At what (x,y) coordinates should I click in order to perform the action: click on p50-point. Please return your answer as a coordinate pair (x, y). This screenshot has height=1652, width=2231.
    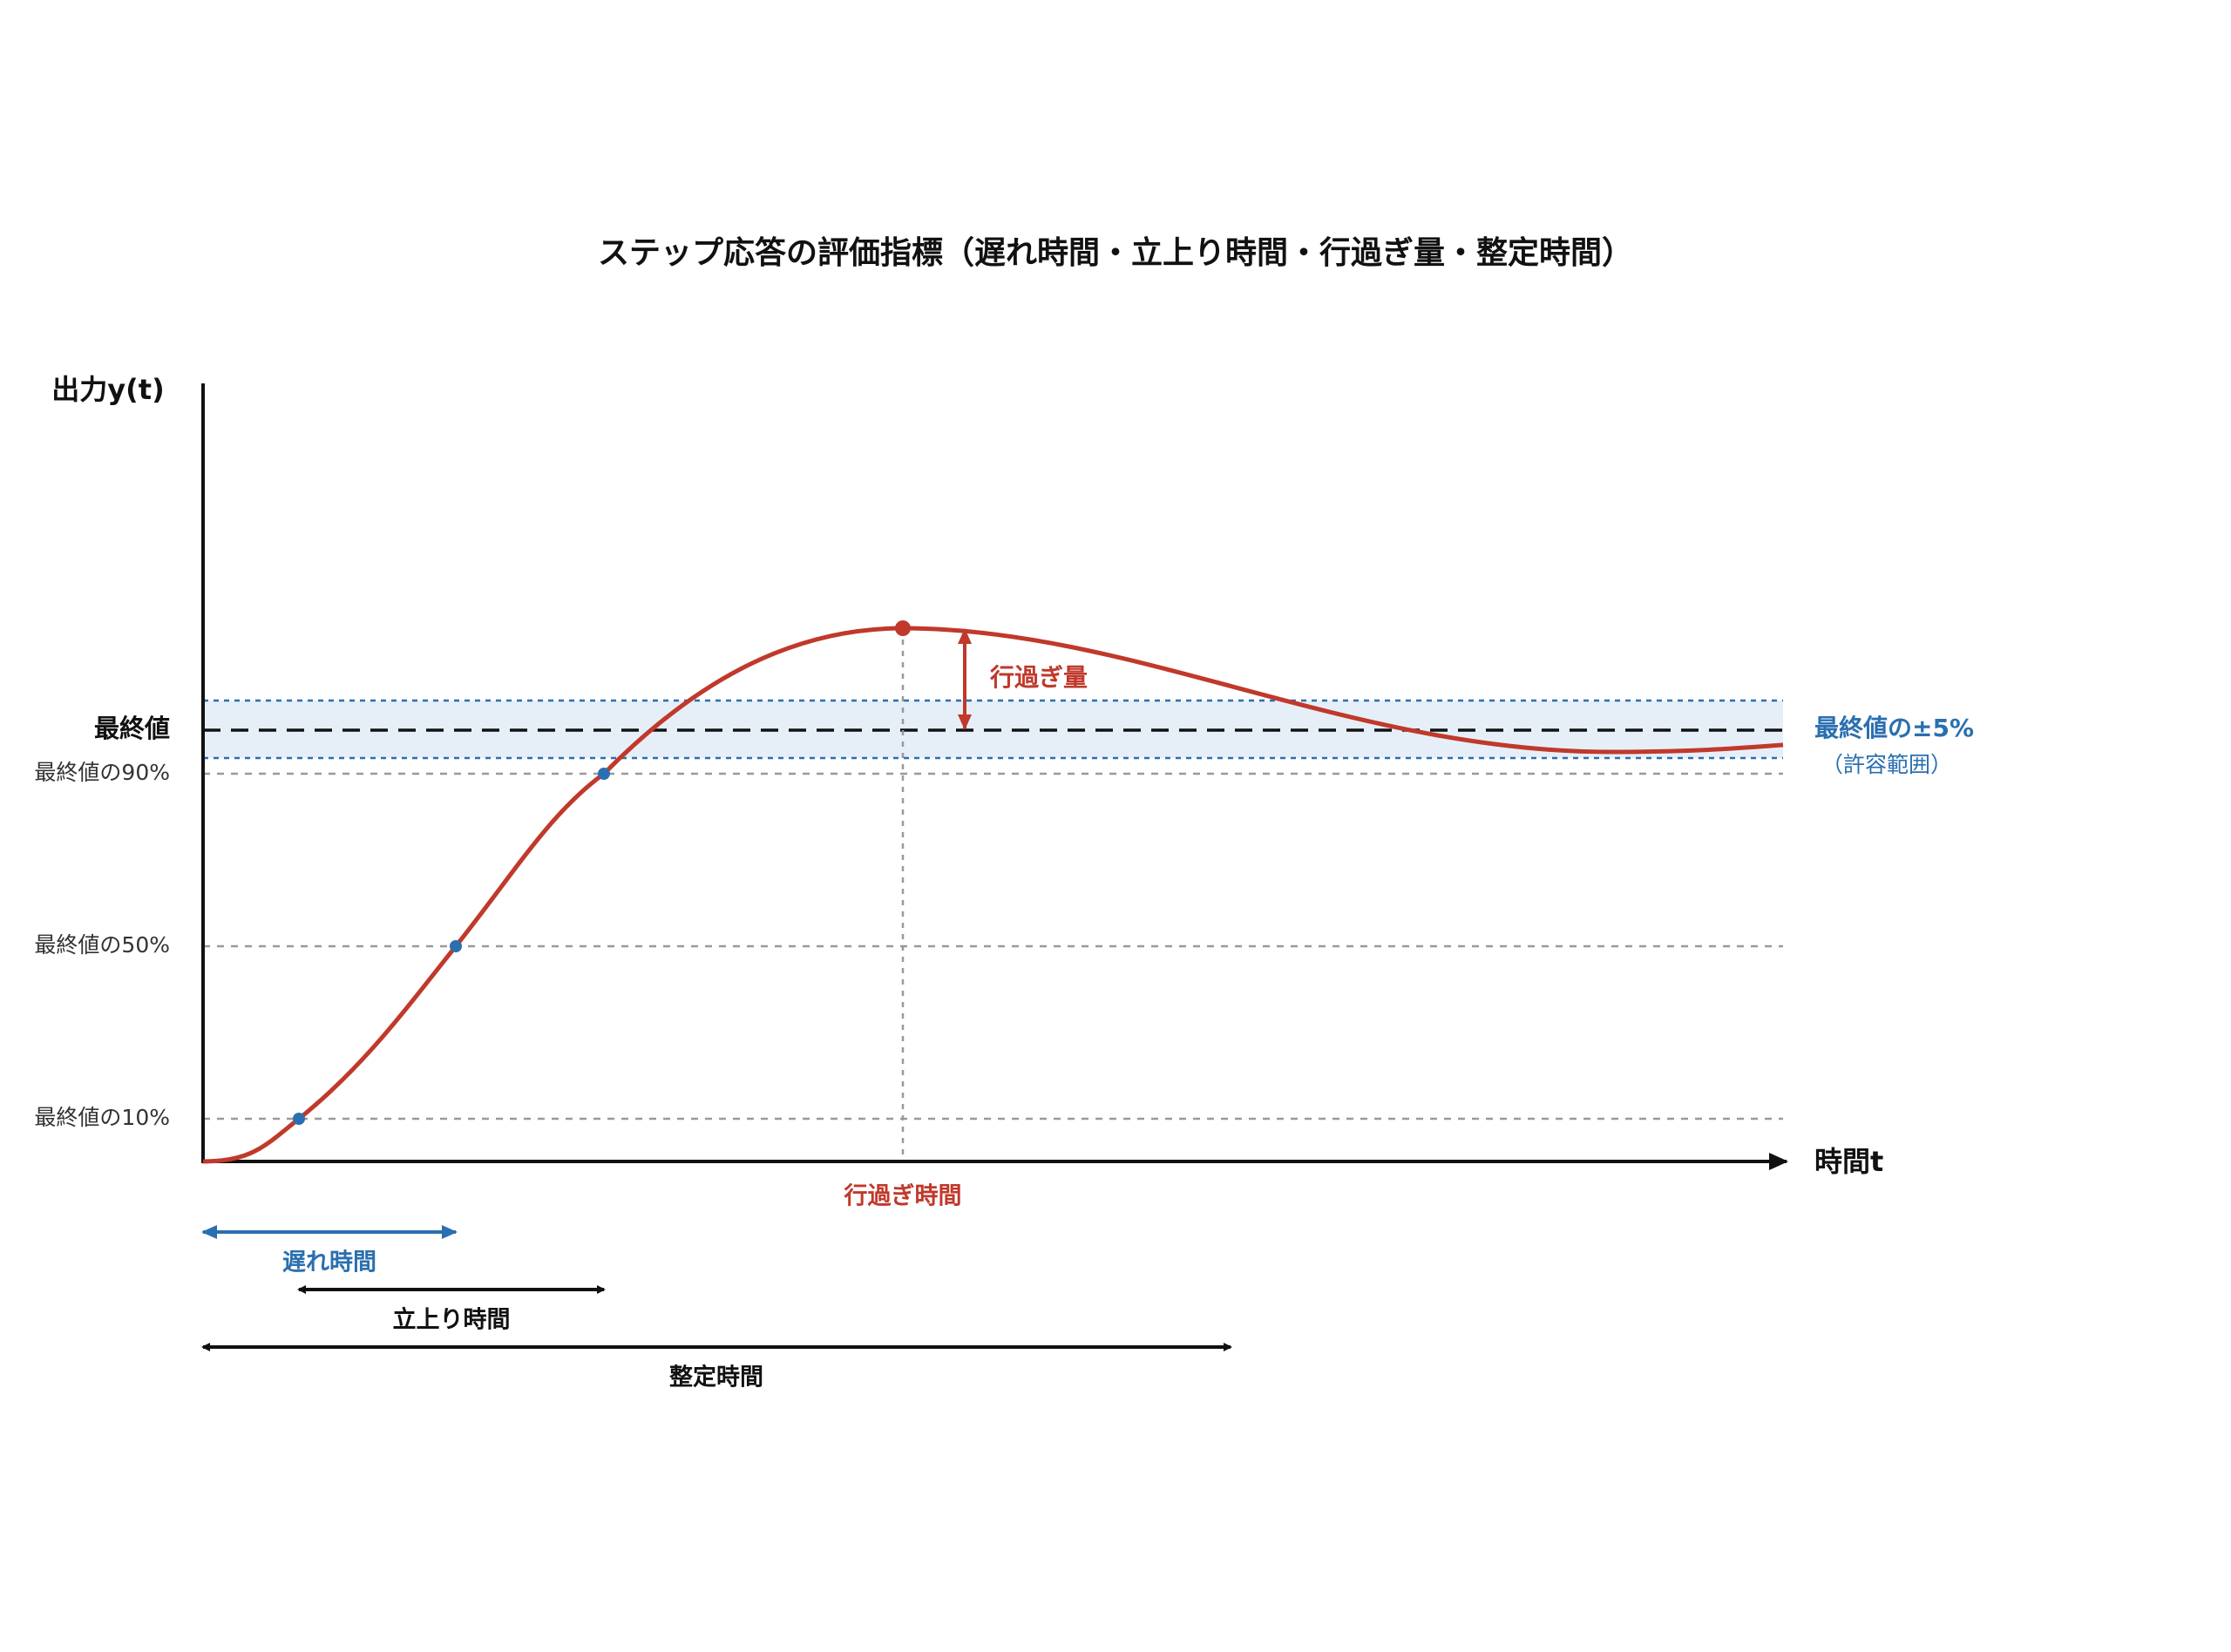
    Looking at the image, I should click on (456, 946).